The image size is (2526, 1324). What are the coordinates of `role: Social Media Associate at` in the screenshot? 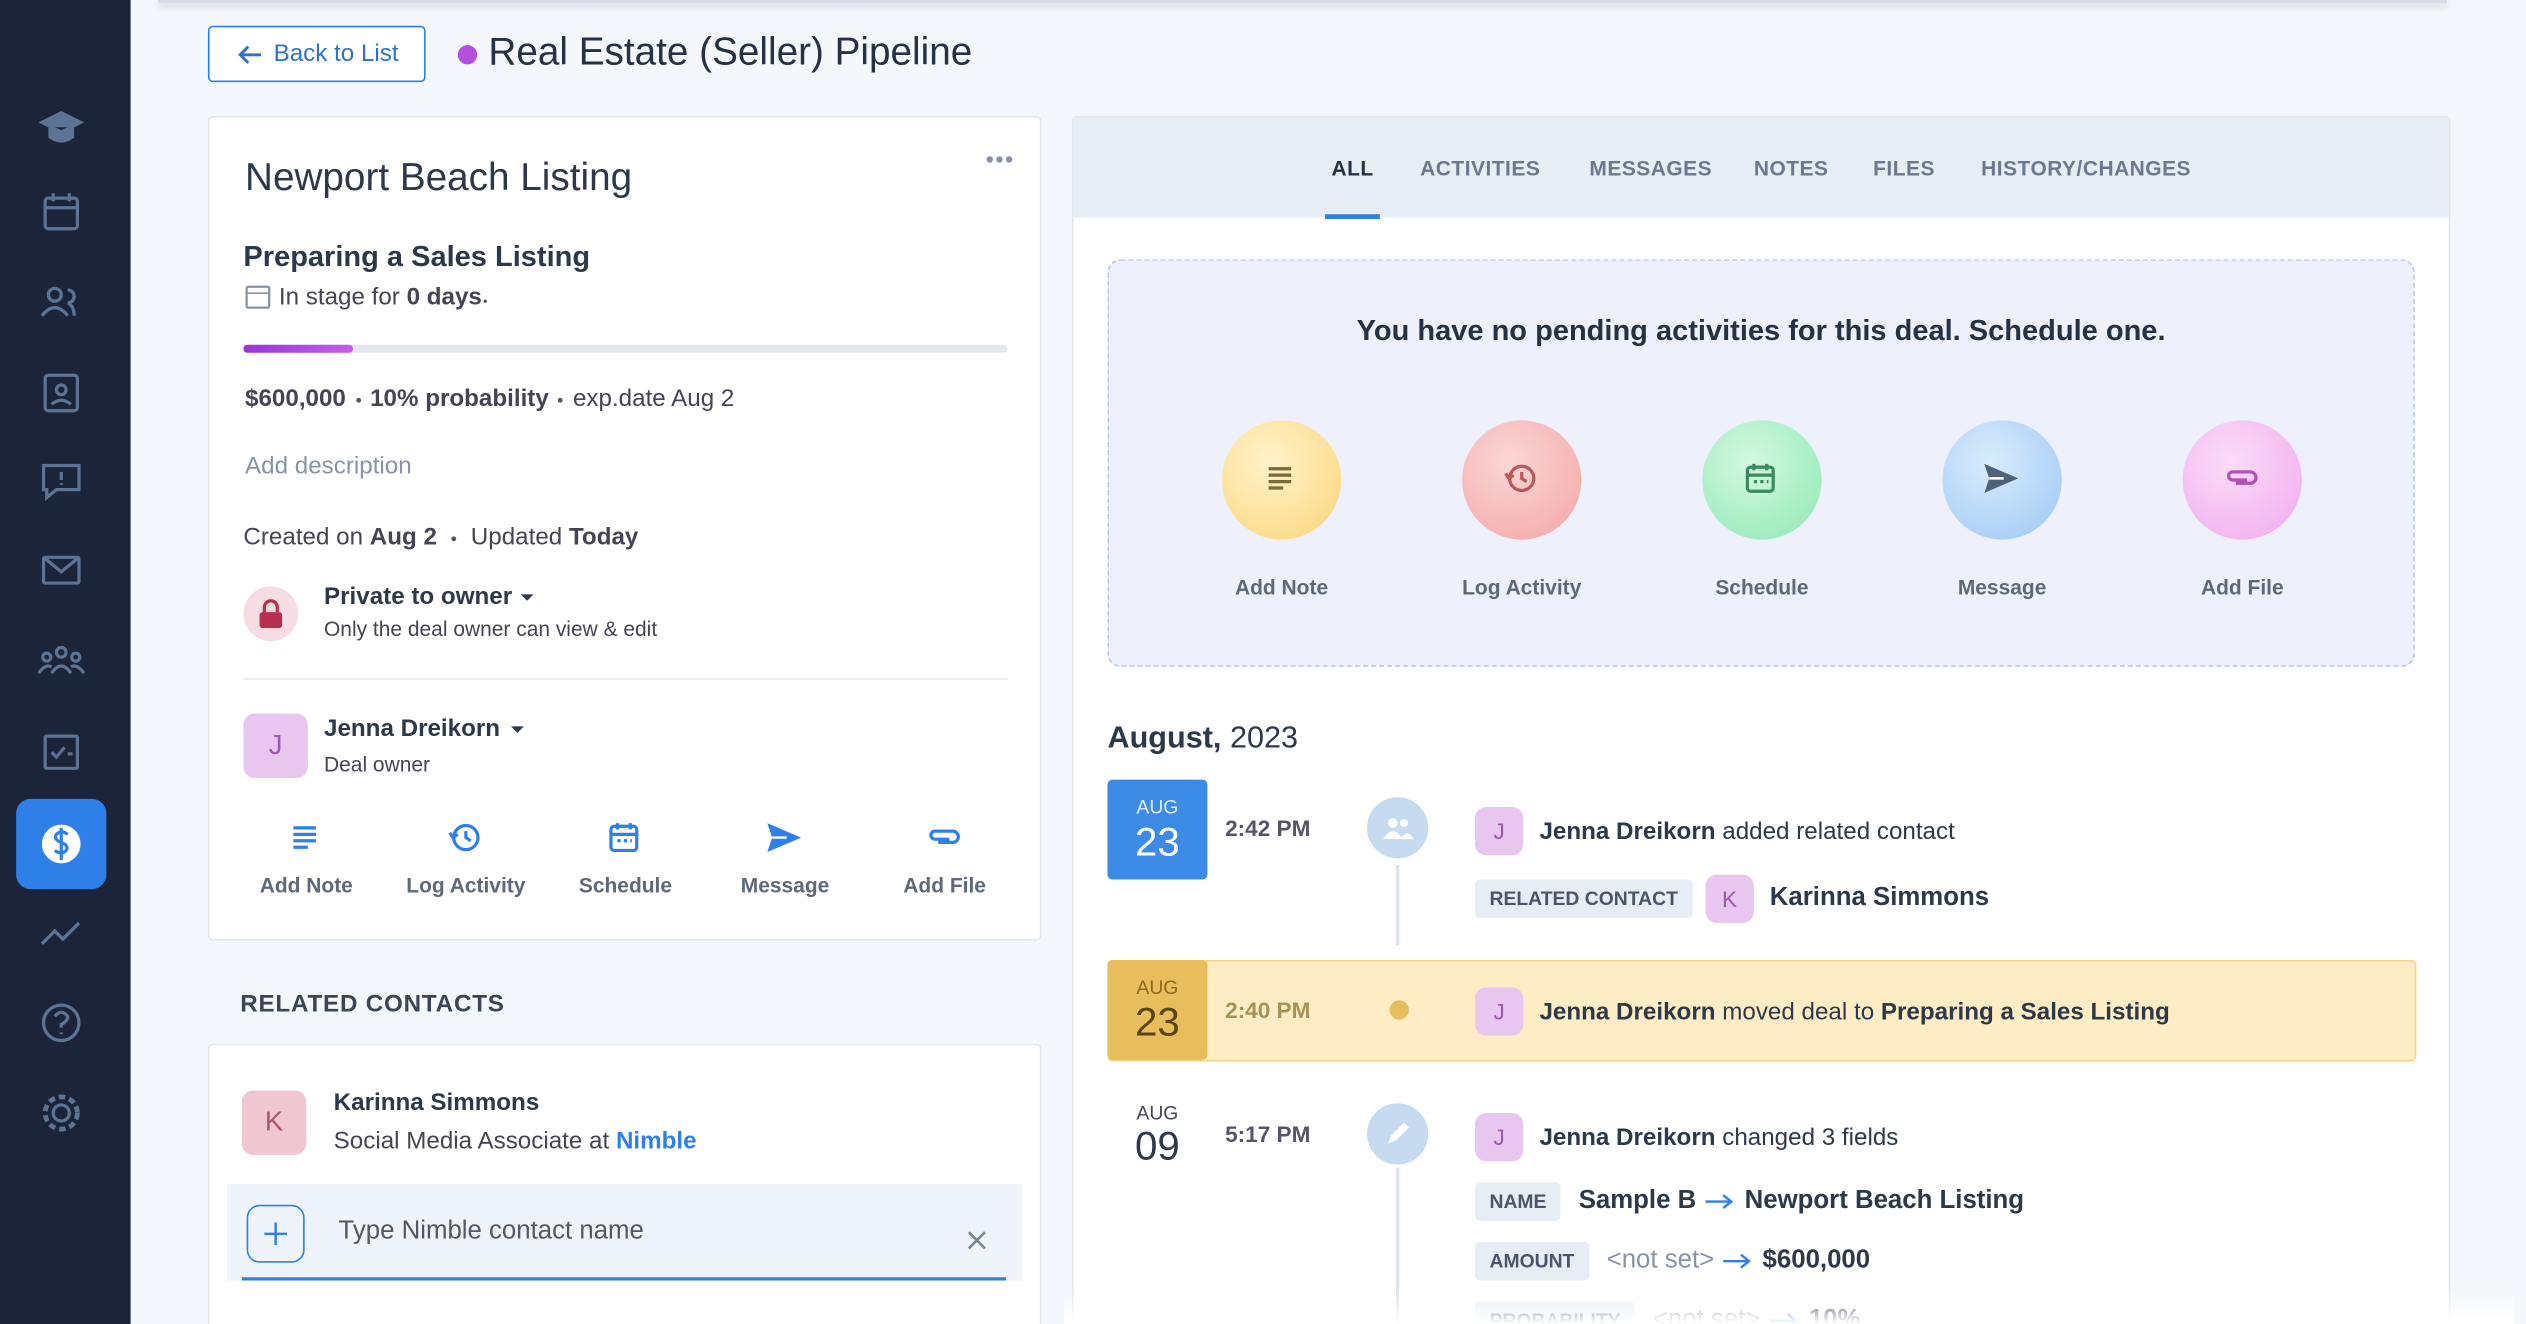 It's located at (471, 1141).